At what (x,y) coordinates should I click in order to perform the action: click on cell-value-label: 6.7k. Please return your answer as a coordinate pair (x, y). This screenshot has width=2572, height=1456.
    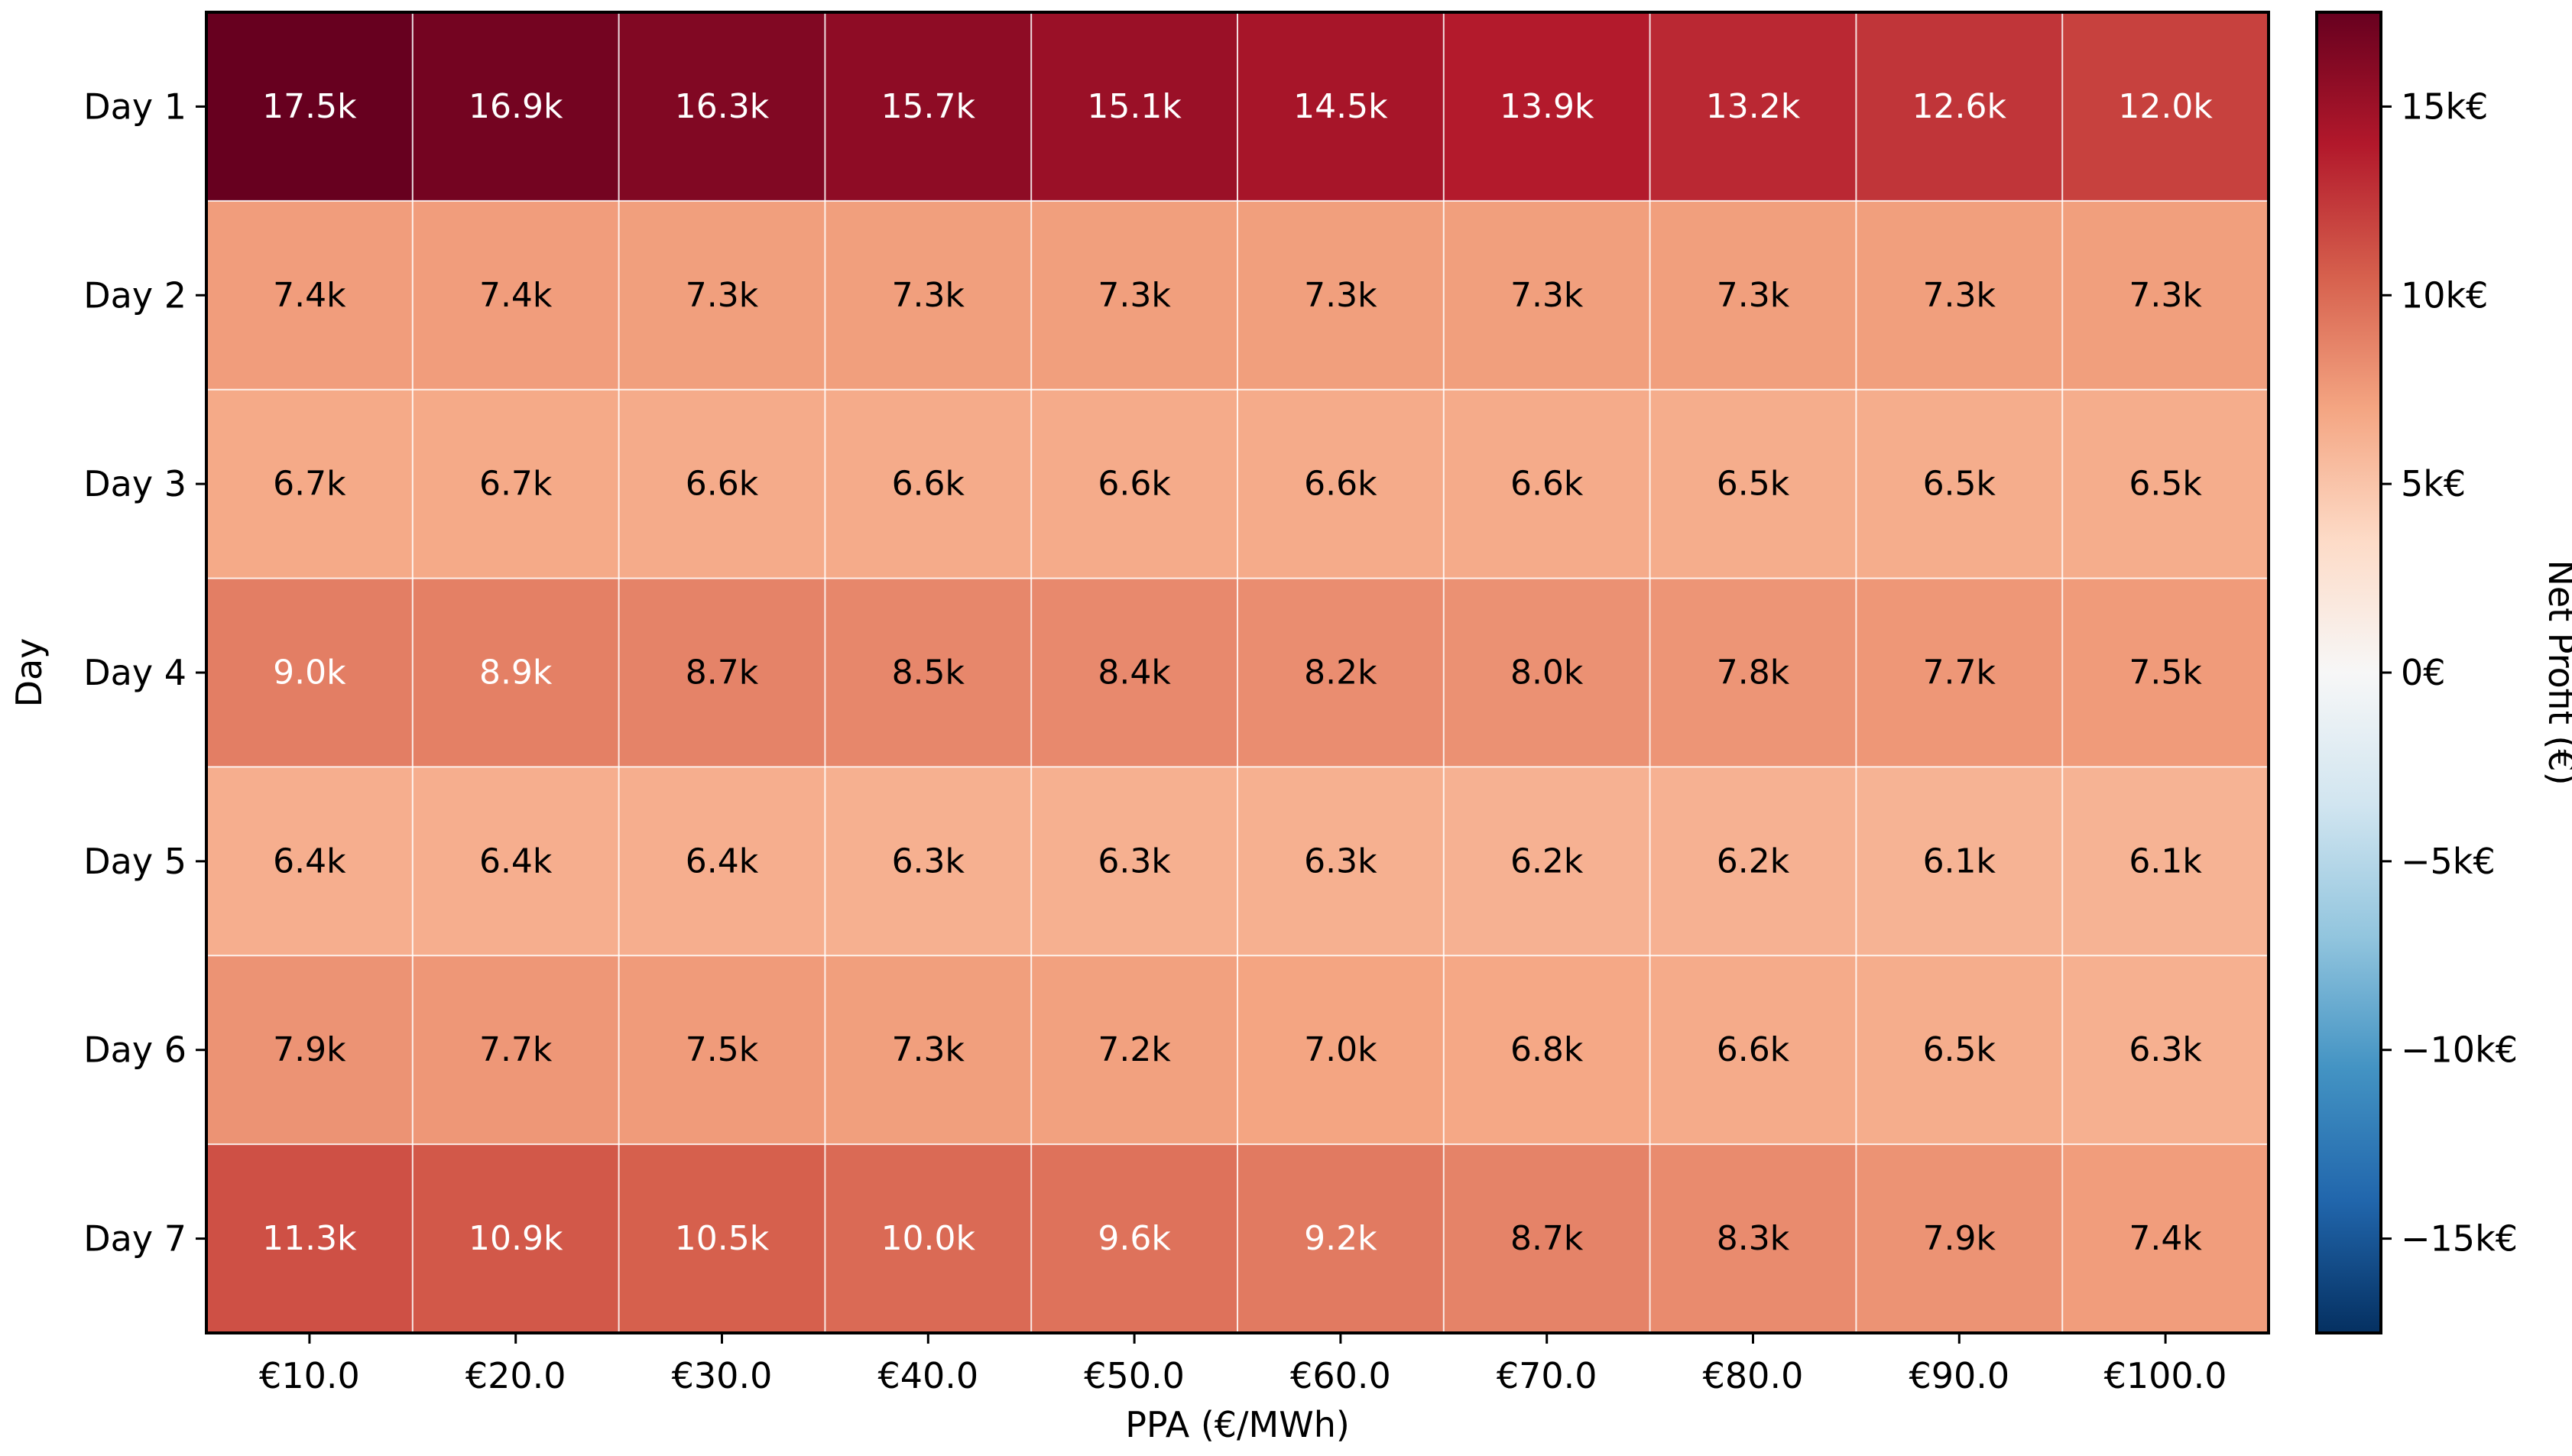
    Looking at the image, I should click on (516, 485).